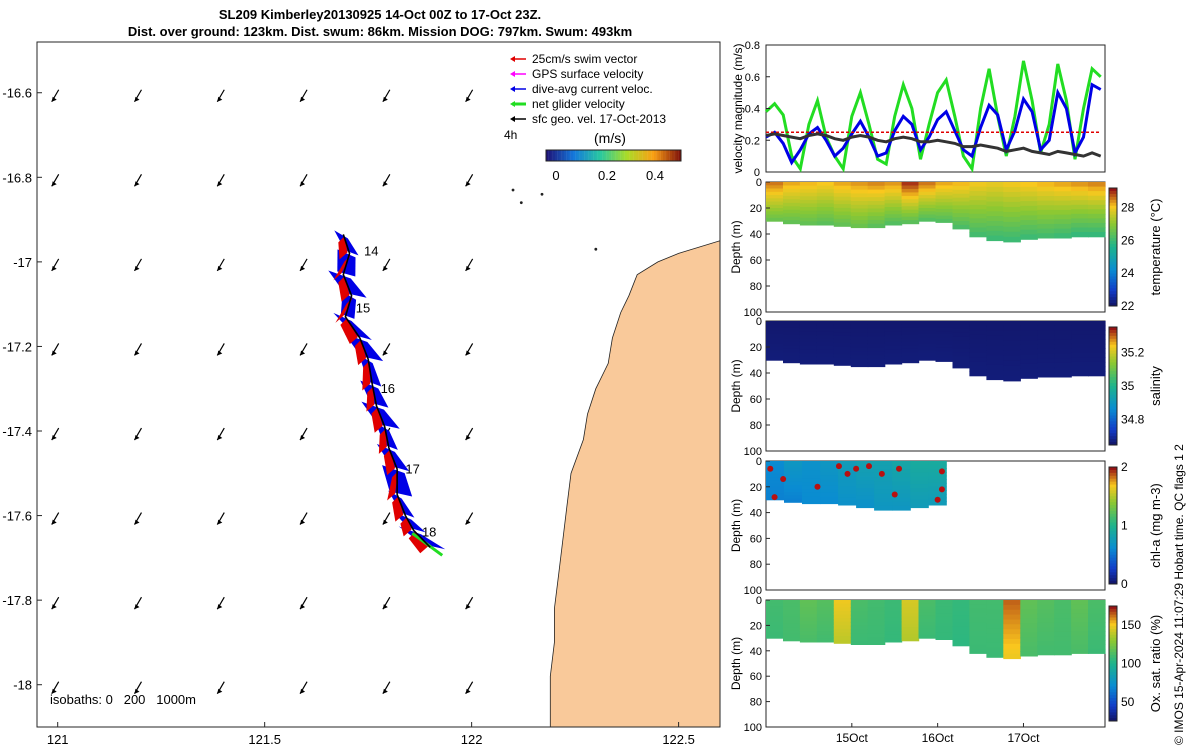  What do you see at coordinates (1113, 659) in the screenshot?
I see `oxygen-colorbar-cell` at bounding box center [1113, 659].